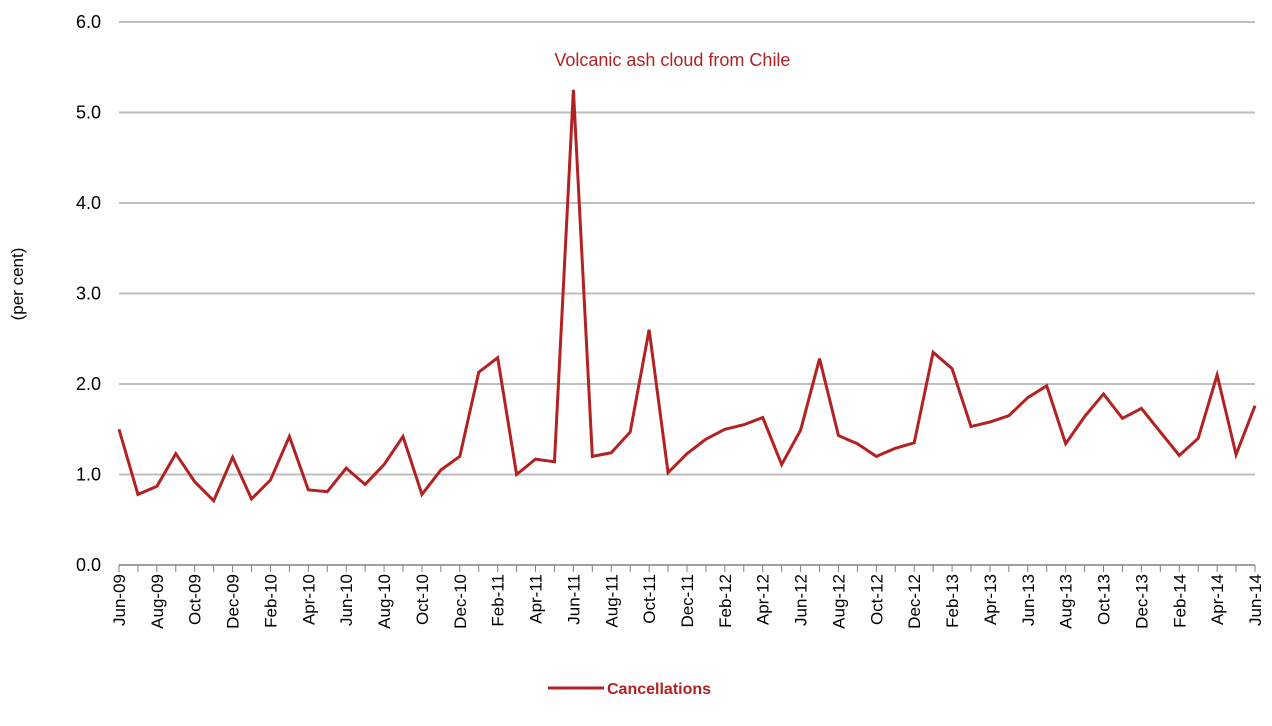  Describe the element at coordinates (17, 284) in the screenshot. I see `y-axis-label: (per cent)` at that location.